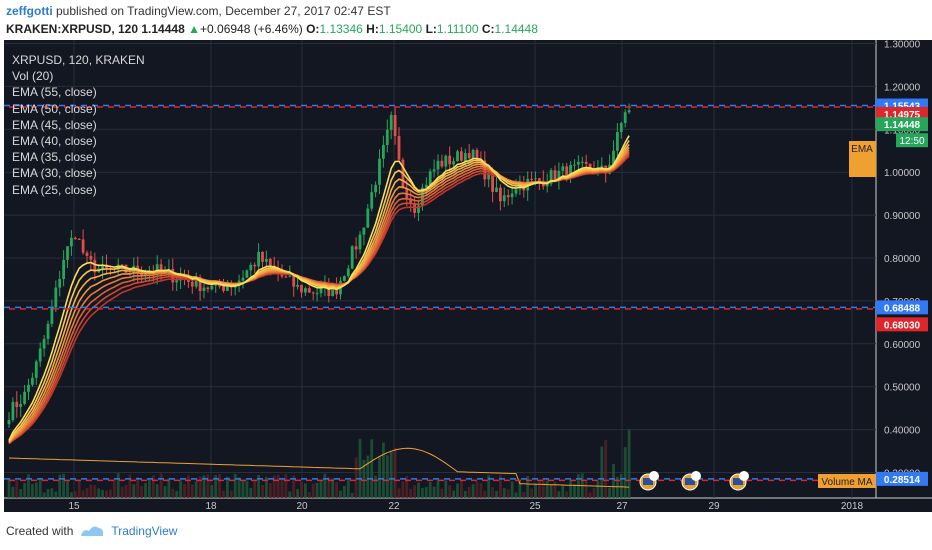 The image size is (932, 550). I want to click on x-tick-label: 15, so click(74, 506).